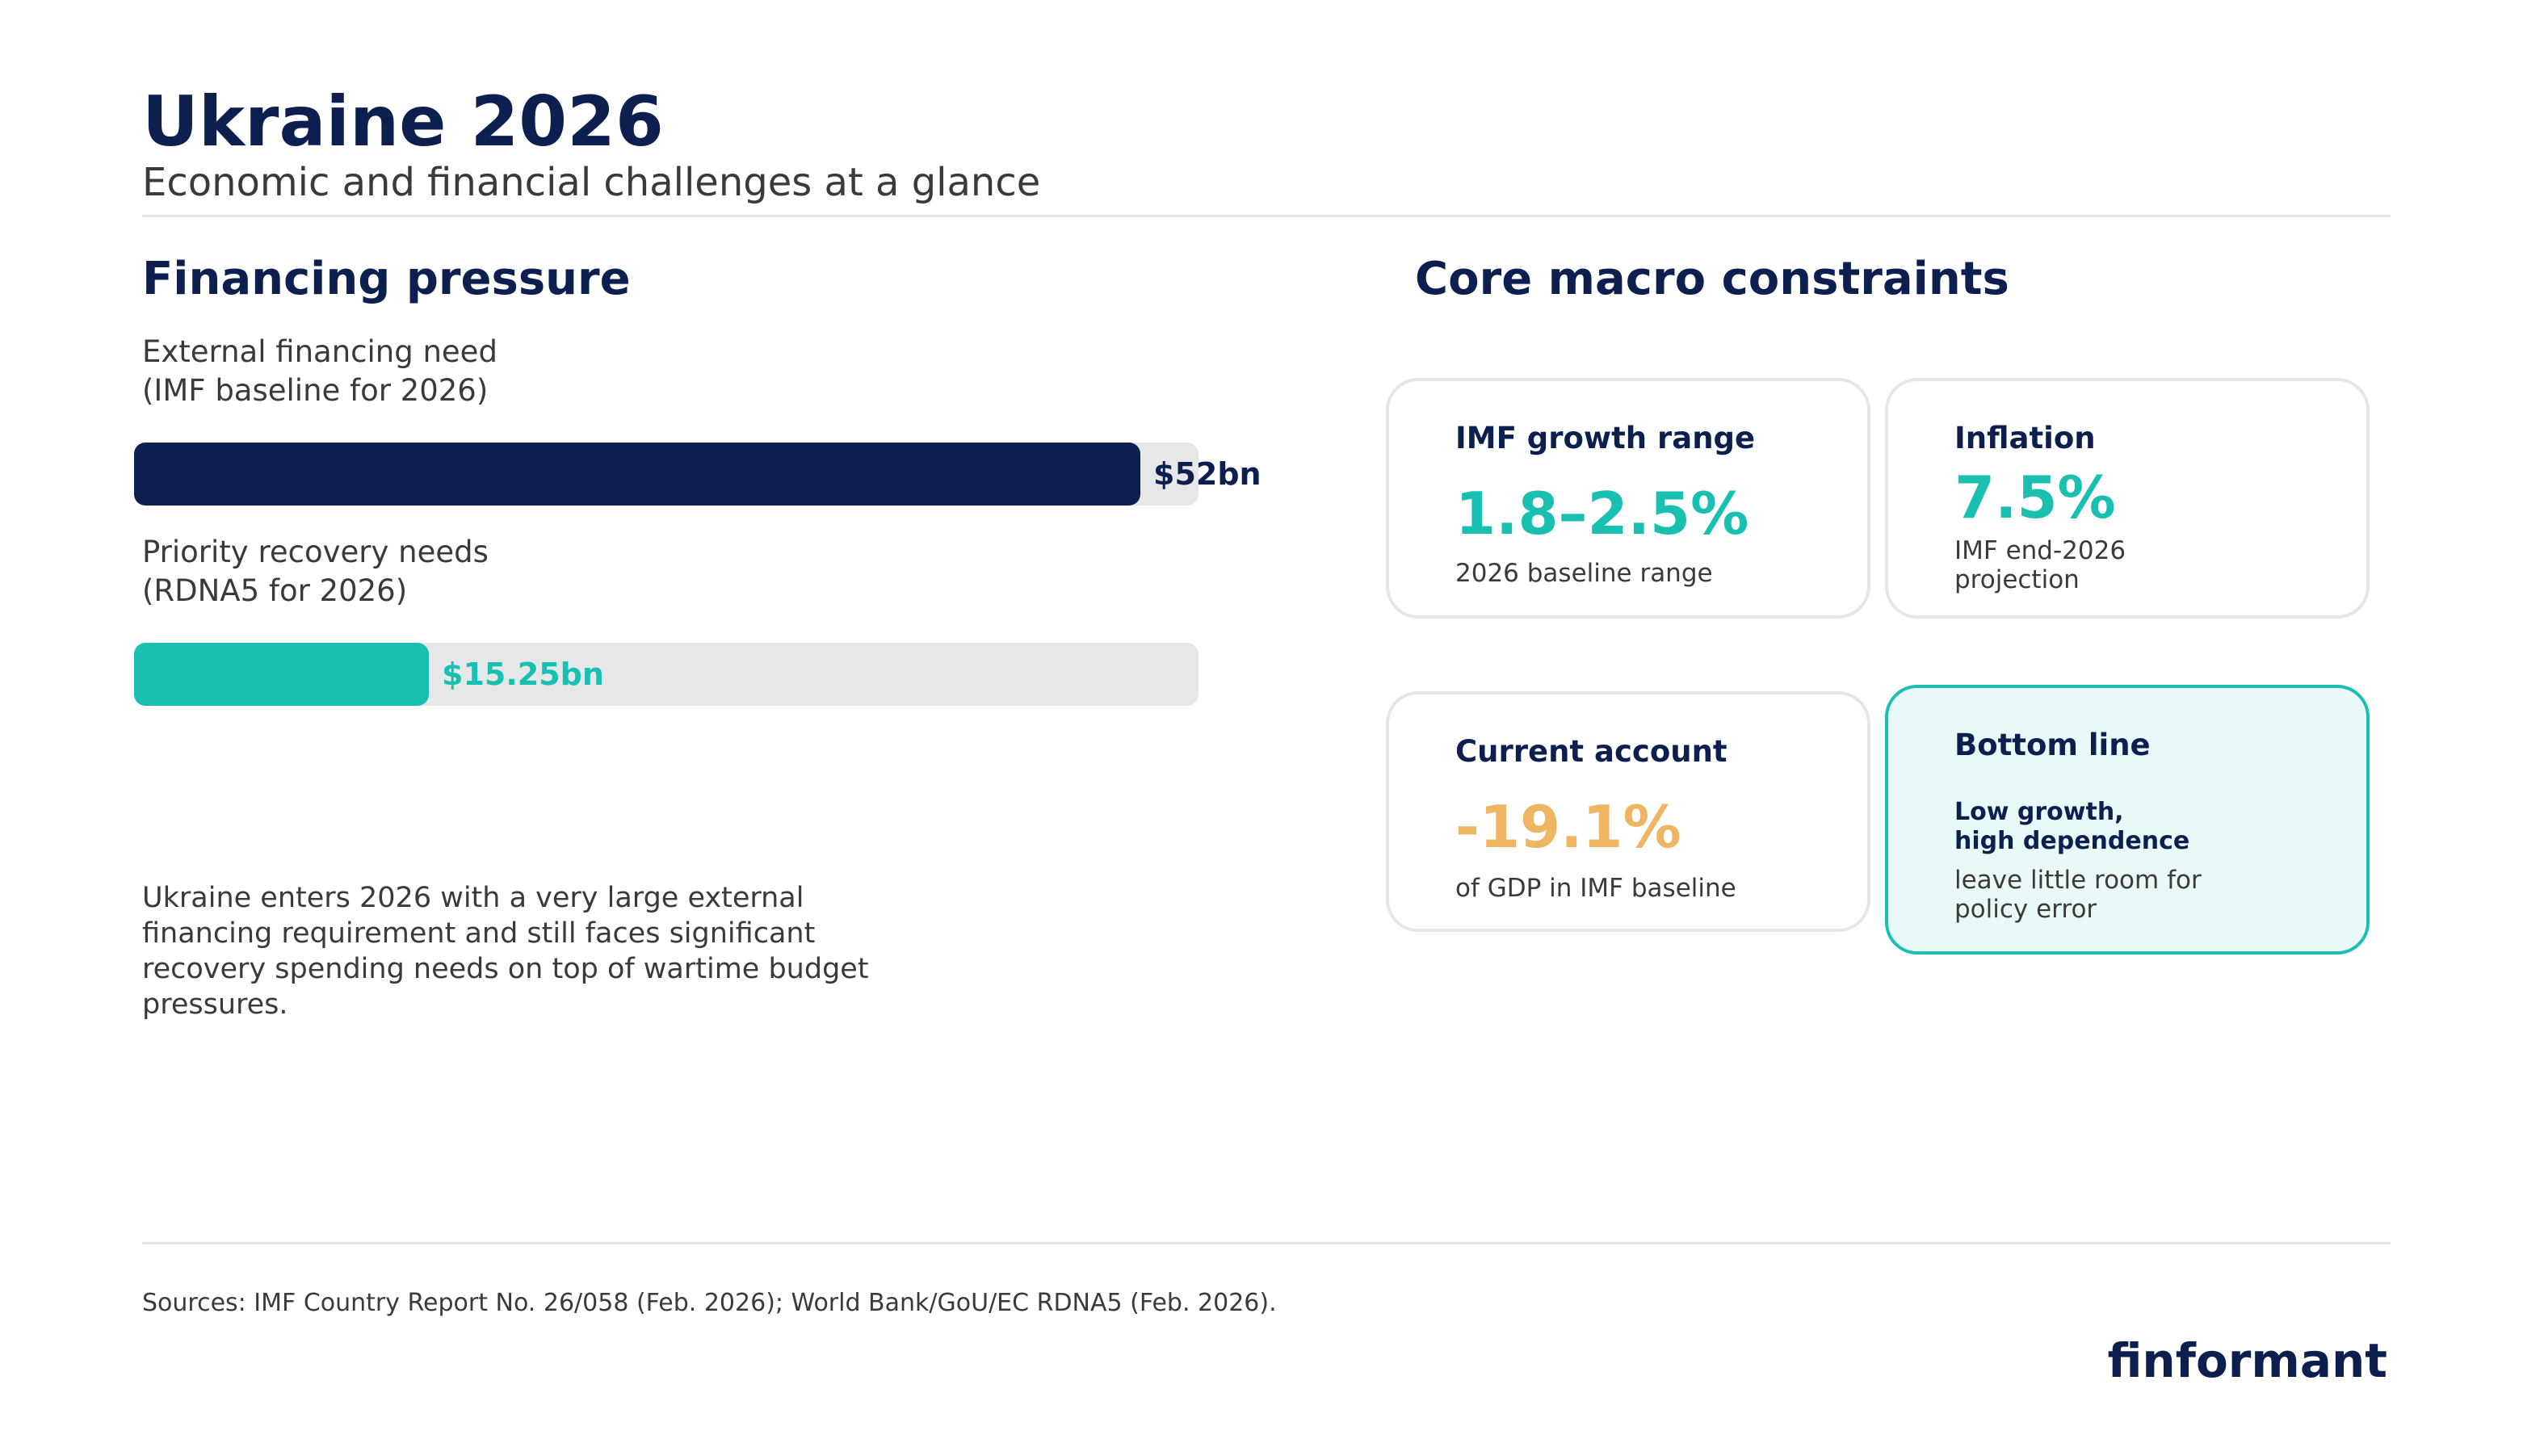 Image resolution: width=2523 pixels, height=1456 pixels. Describe the element at coordinates (1584, 573) in the screenshot. I see `card-growth-note: 2026 baseline range` at that location.